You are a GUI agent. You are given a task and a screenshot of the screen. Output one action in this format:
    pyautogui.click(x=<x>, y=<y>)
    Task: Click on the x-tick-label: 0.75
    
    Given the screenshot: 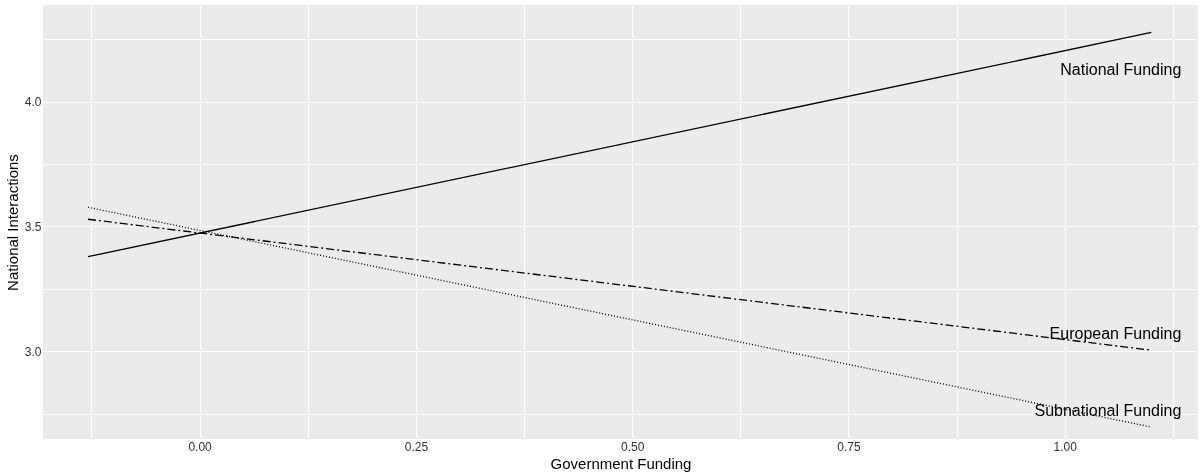 What is the action you would take?
    pyautogui.click(x=849, y=446)
    